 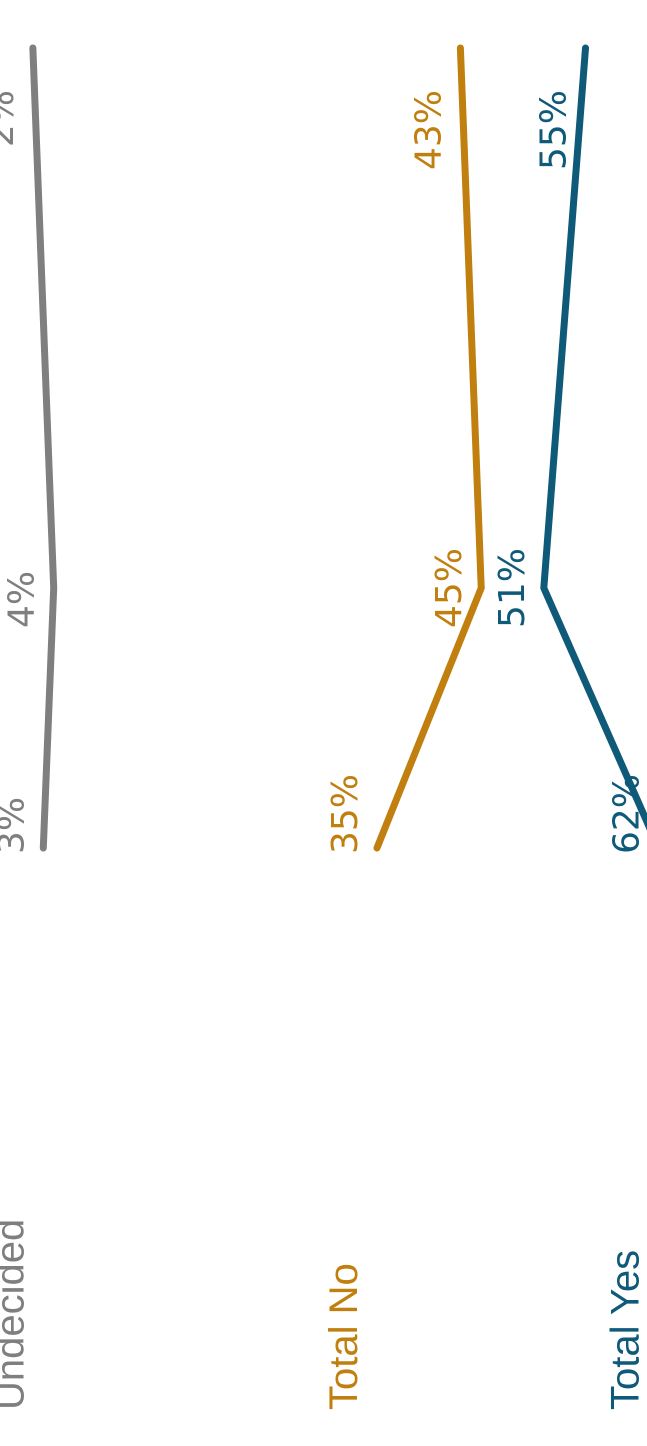 What do you see at coordinates (344, 1336) in the screenshot?
I see `series-name-1: Total No` at bounding box center [344, 1336].